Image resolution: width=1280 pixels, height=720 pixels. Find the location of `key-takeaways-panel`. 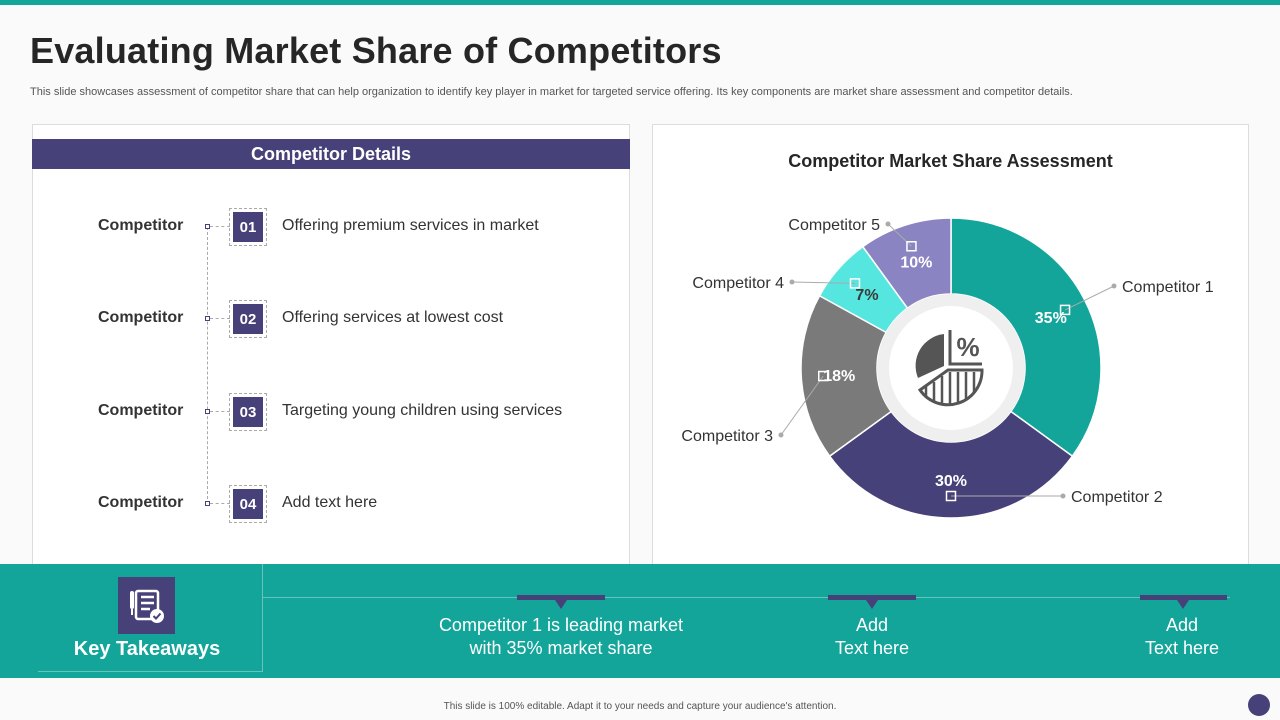

key-takeaways-panel is located at coordinates (150, 618).